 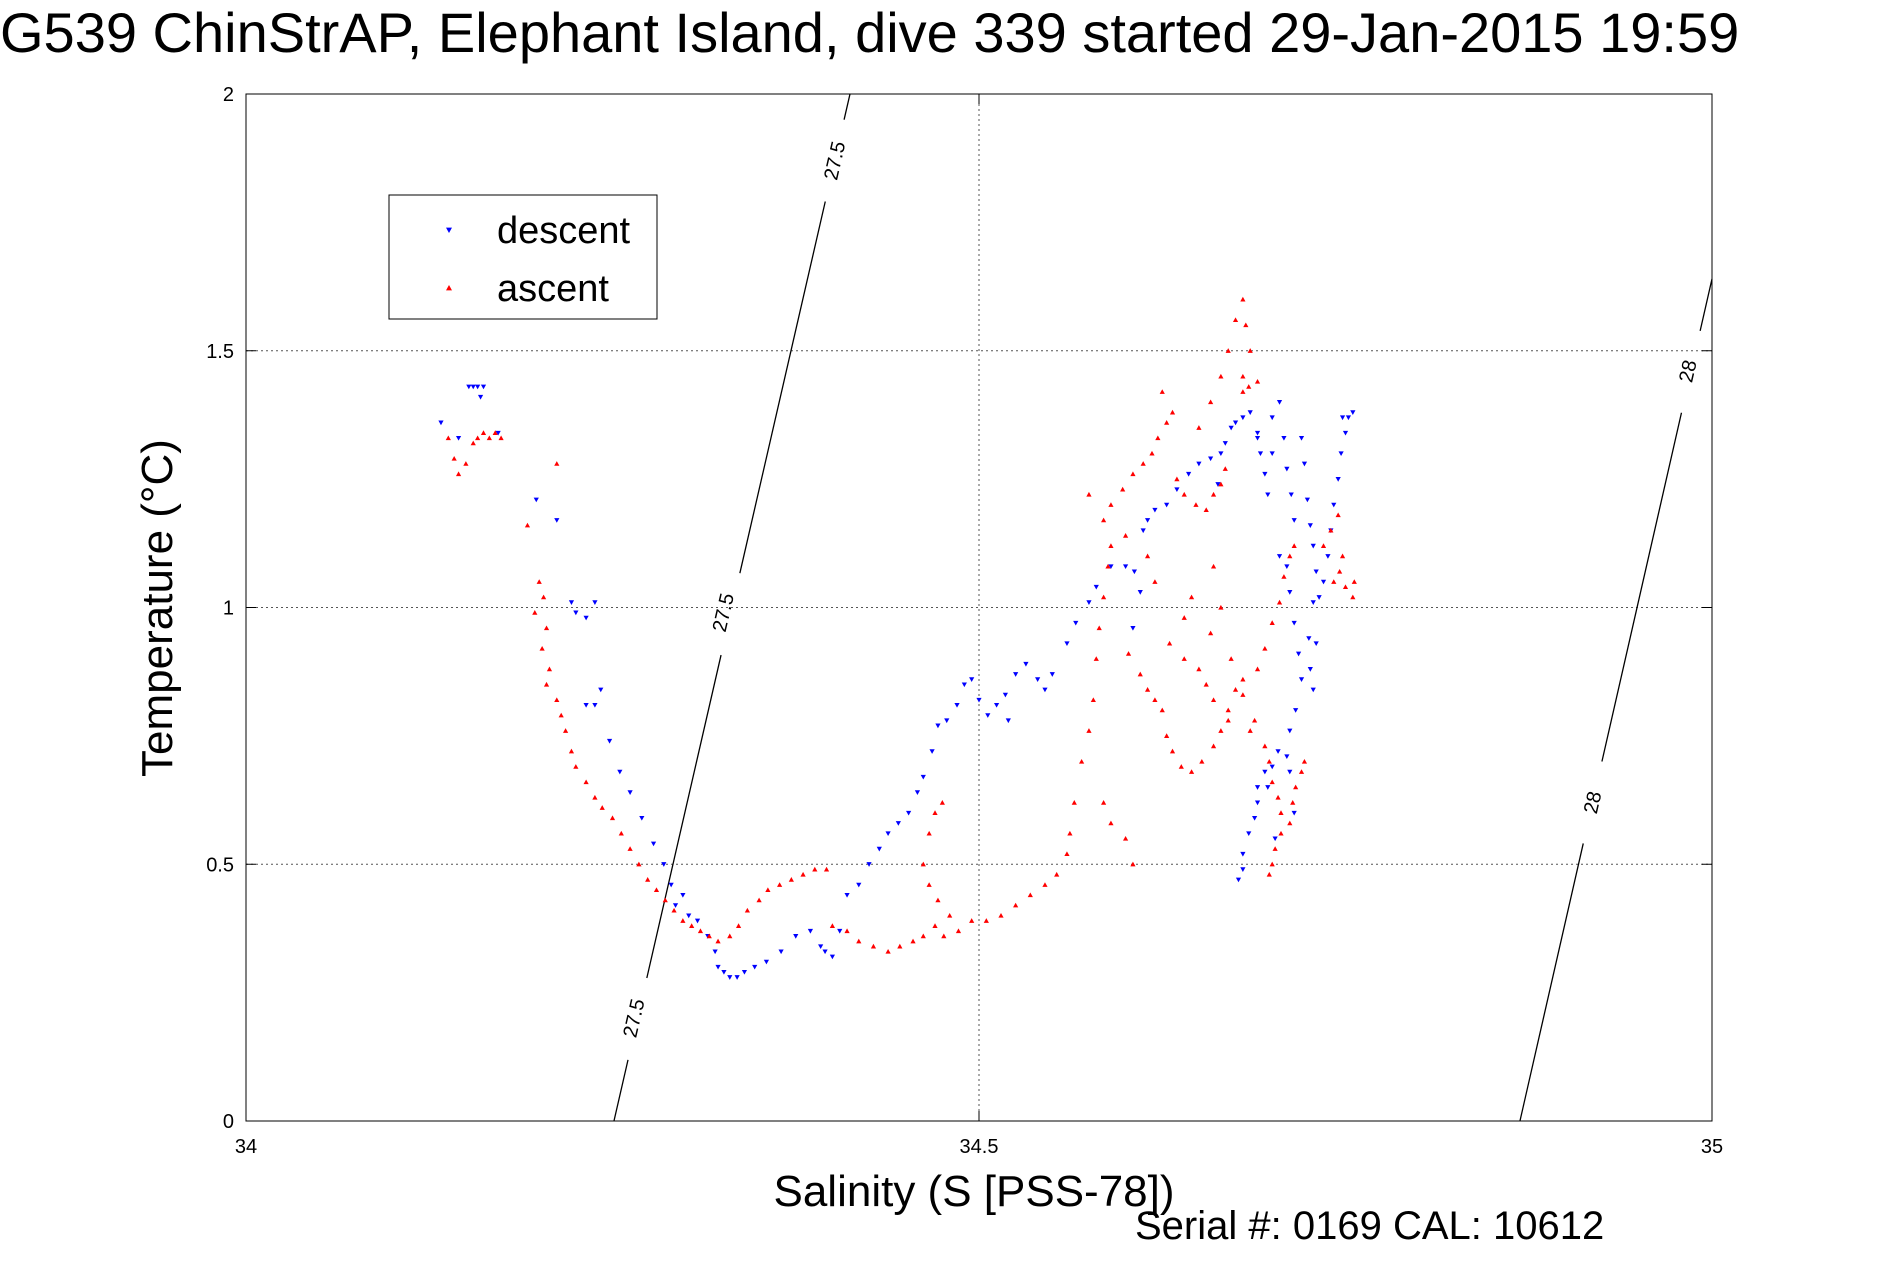 What do you see at coordinates (835, 160) in the screenshot?
I see `density-contour-label: 27.5` at bounding box center [835, 160].